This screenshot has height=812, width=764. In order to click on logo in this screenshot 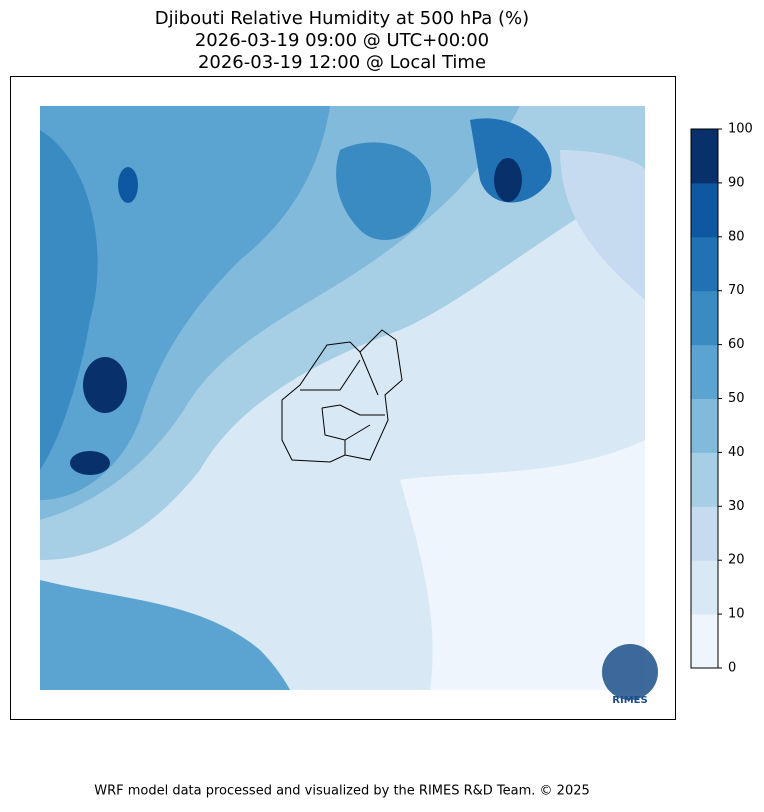, I will do `click(630, 672)`.